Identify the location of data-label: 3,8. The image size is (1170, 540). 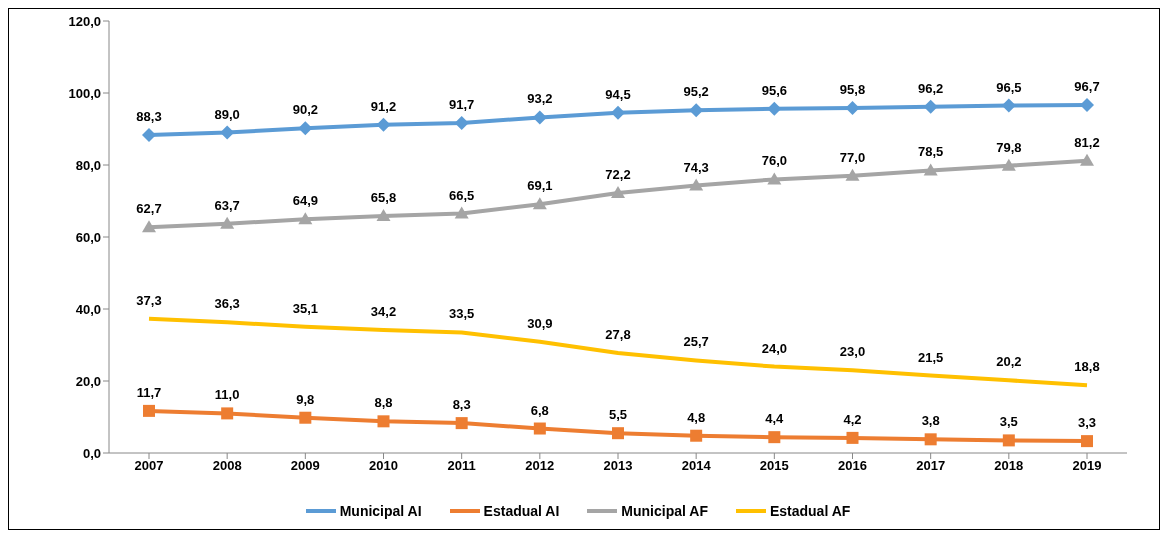
(930, 421).